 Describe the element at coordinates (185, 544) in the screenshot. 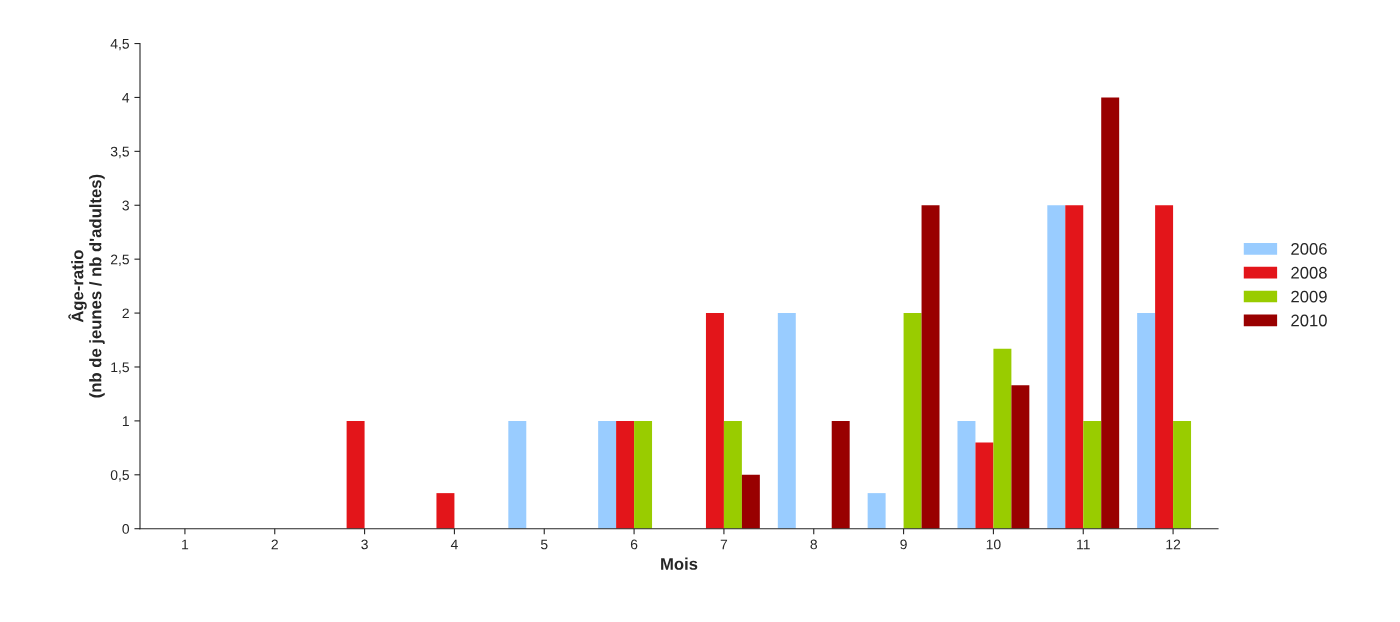

I see `x-tick-label: 1` at that location.